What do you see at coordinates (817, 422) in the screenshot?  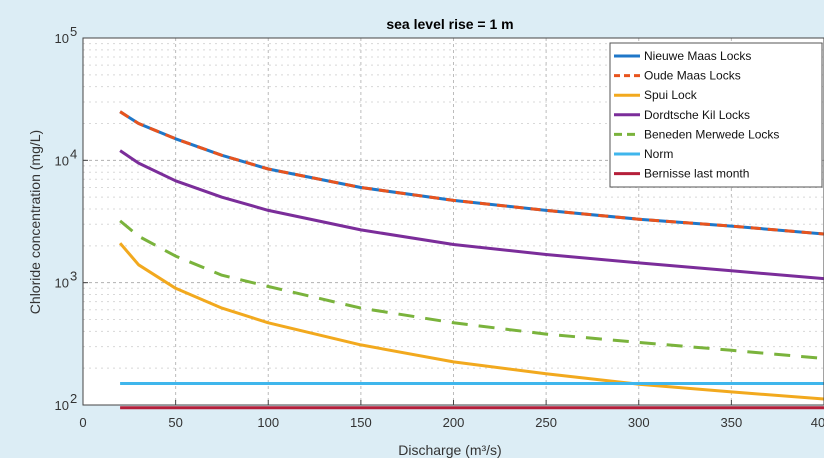 I see `x-tick-label: 40` at bounding box center [817, 422].